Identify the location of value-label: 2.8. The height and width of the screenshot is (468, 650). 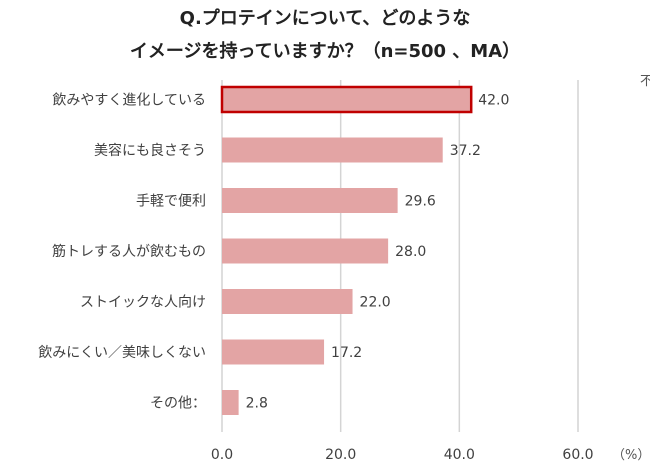
(257, 404).